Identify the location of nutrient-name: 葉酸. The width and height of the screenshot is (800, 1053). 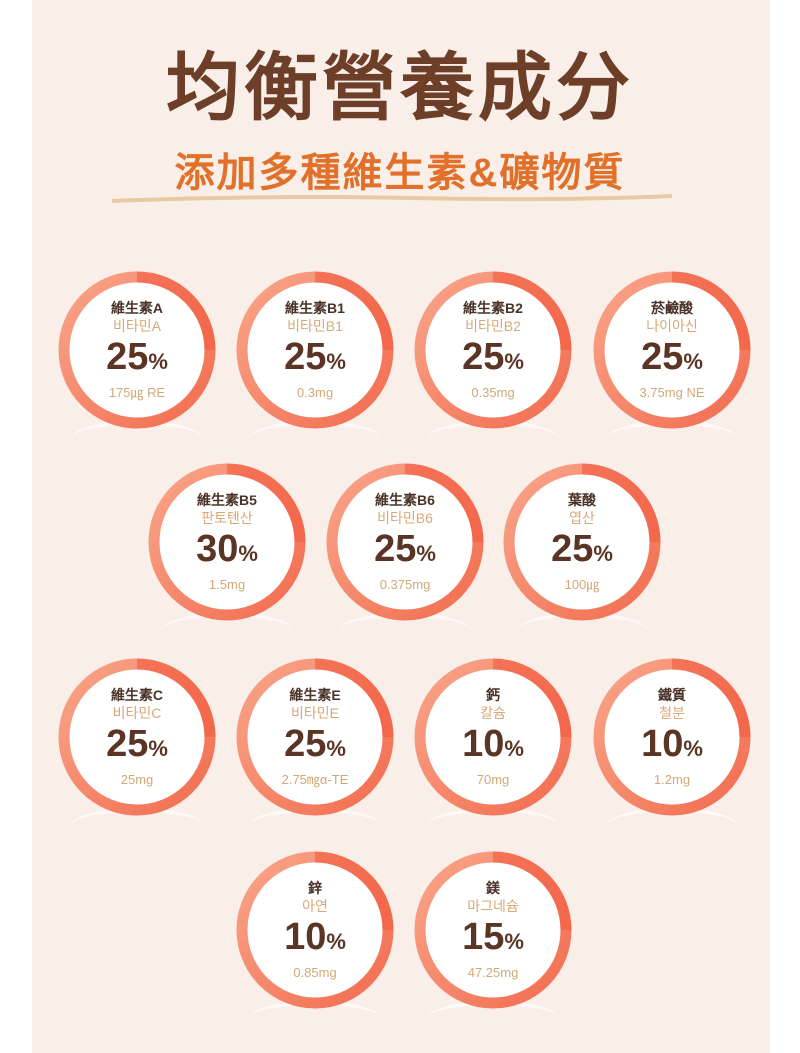
(582, 499).